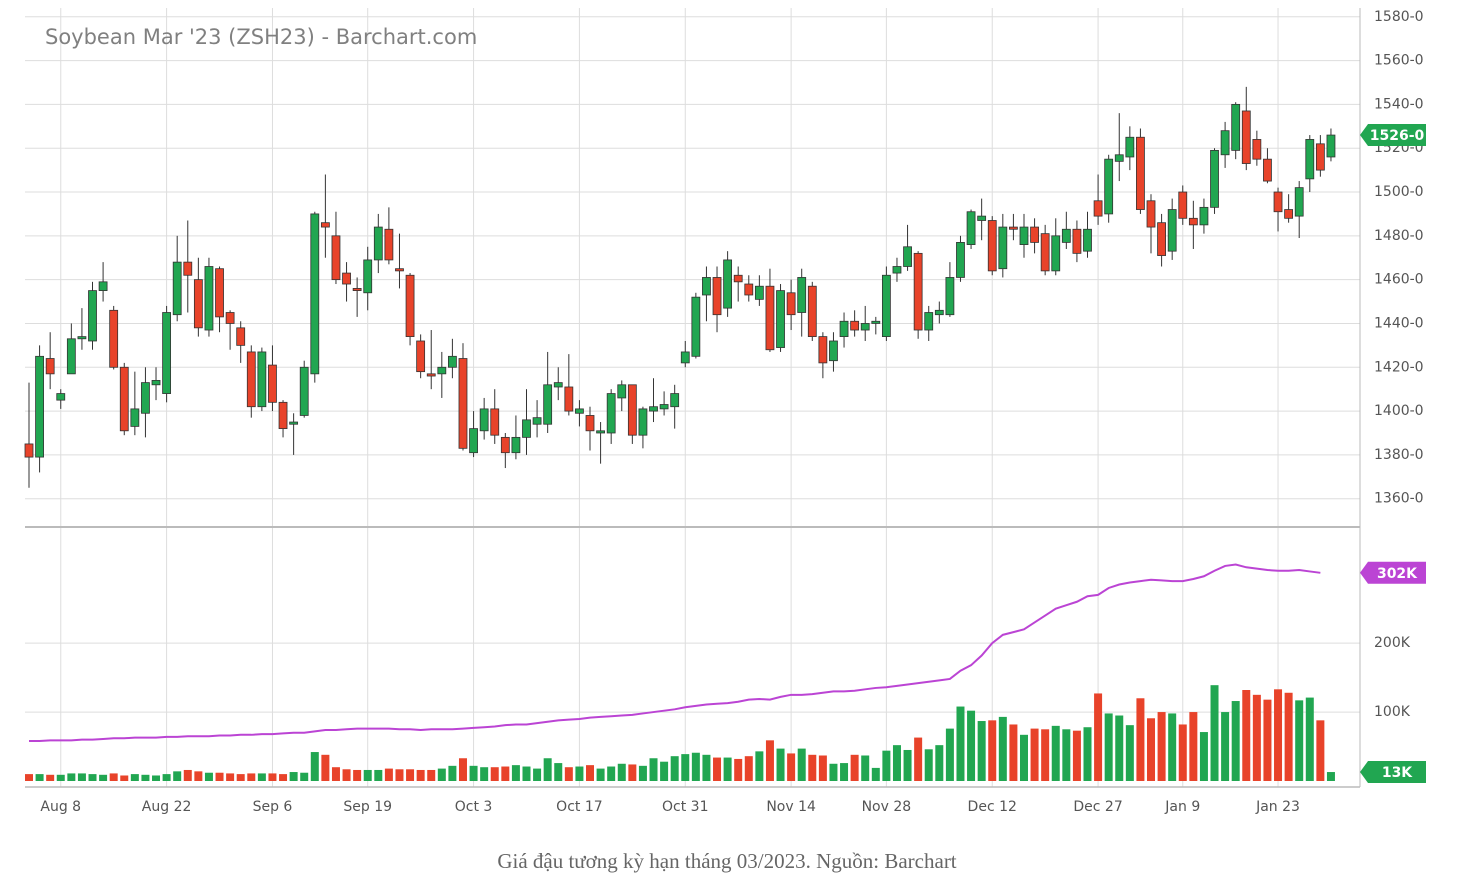  I want to click on x-tick-label: Oct 3, so click(474, 807).